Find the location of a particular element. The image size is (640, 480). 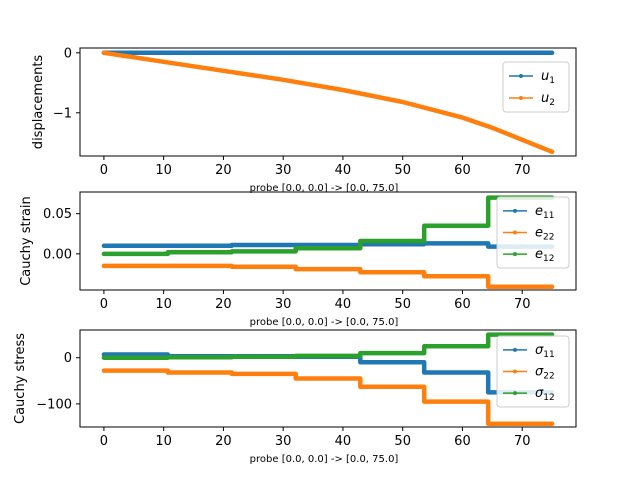

legend: e11 e22 e12 is located at coordinates (533, 232).